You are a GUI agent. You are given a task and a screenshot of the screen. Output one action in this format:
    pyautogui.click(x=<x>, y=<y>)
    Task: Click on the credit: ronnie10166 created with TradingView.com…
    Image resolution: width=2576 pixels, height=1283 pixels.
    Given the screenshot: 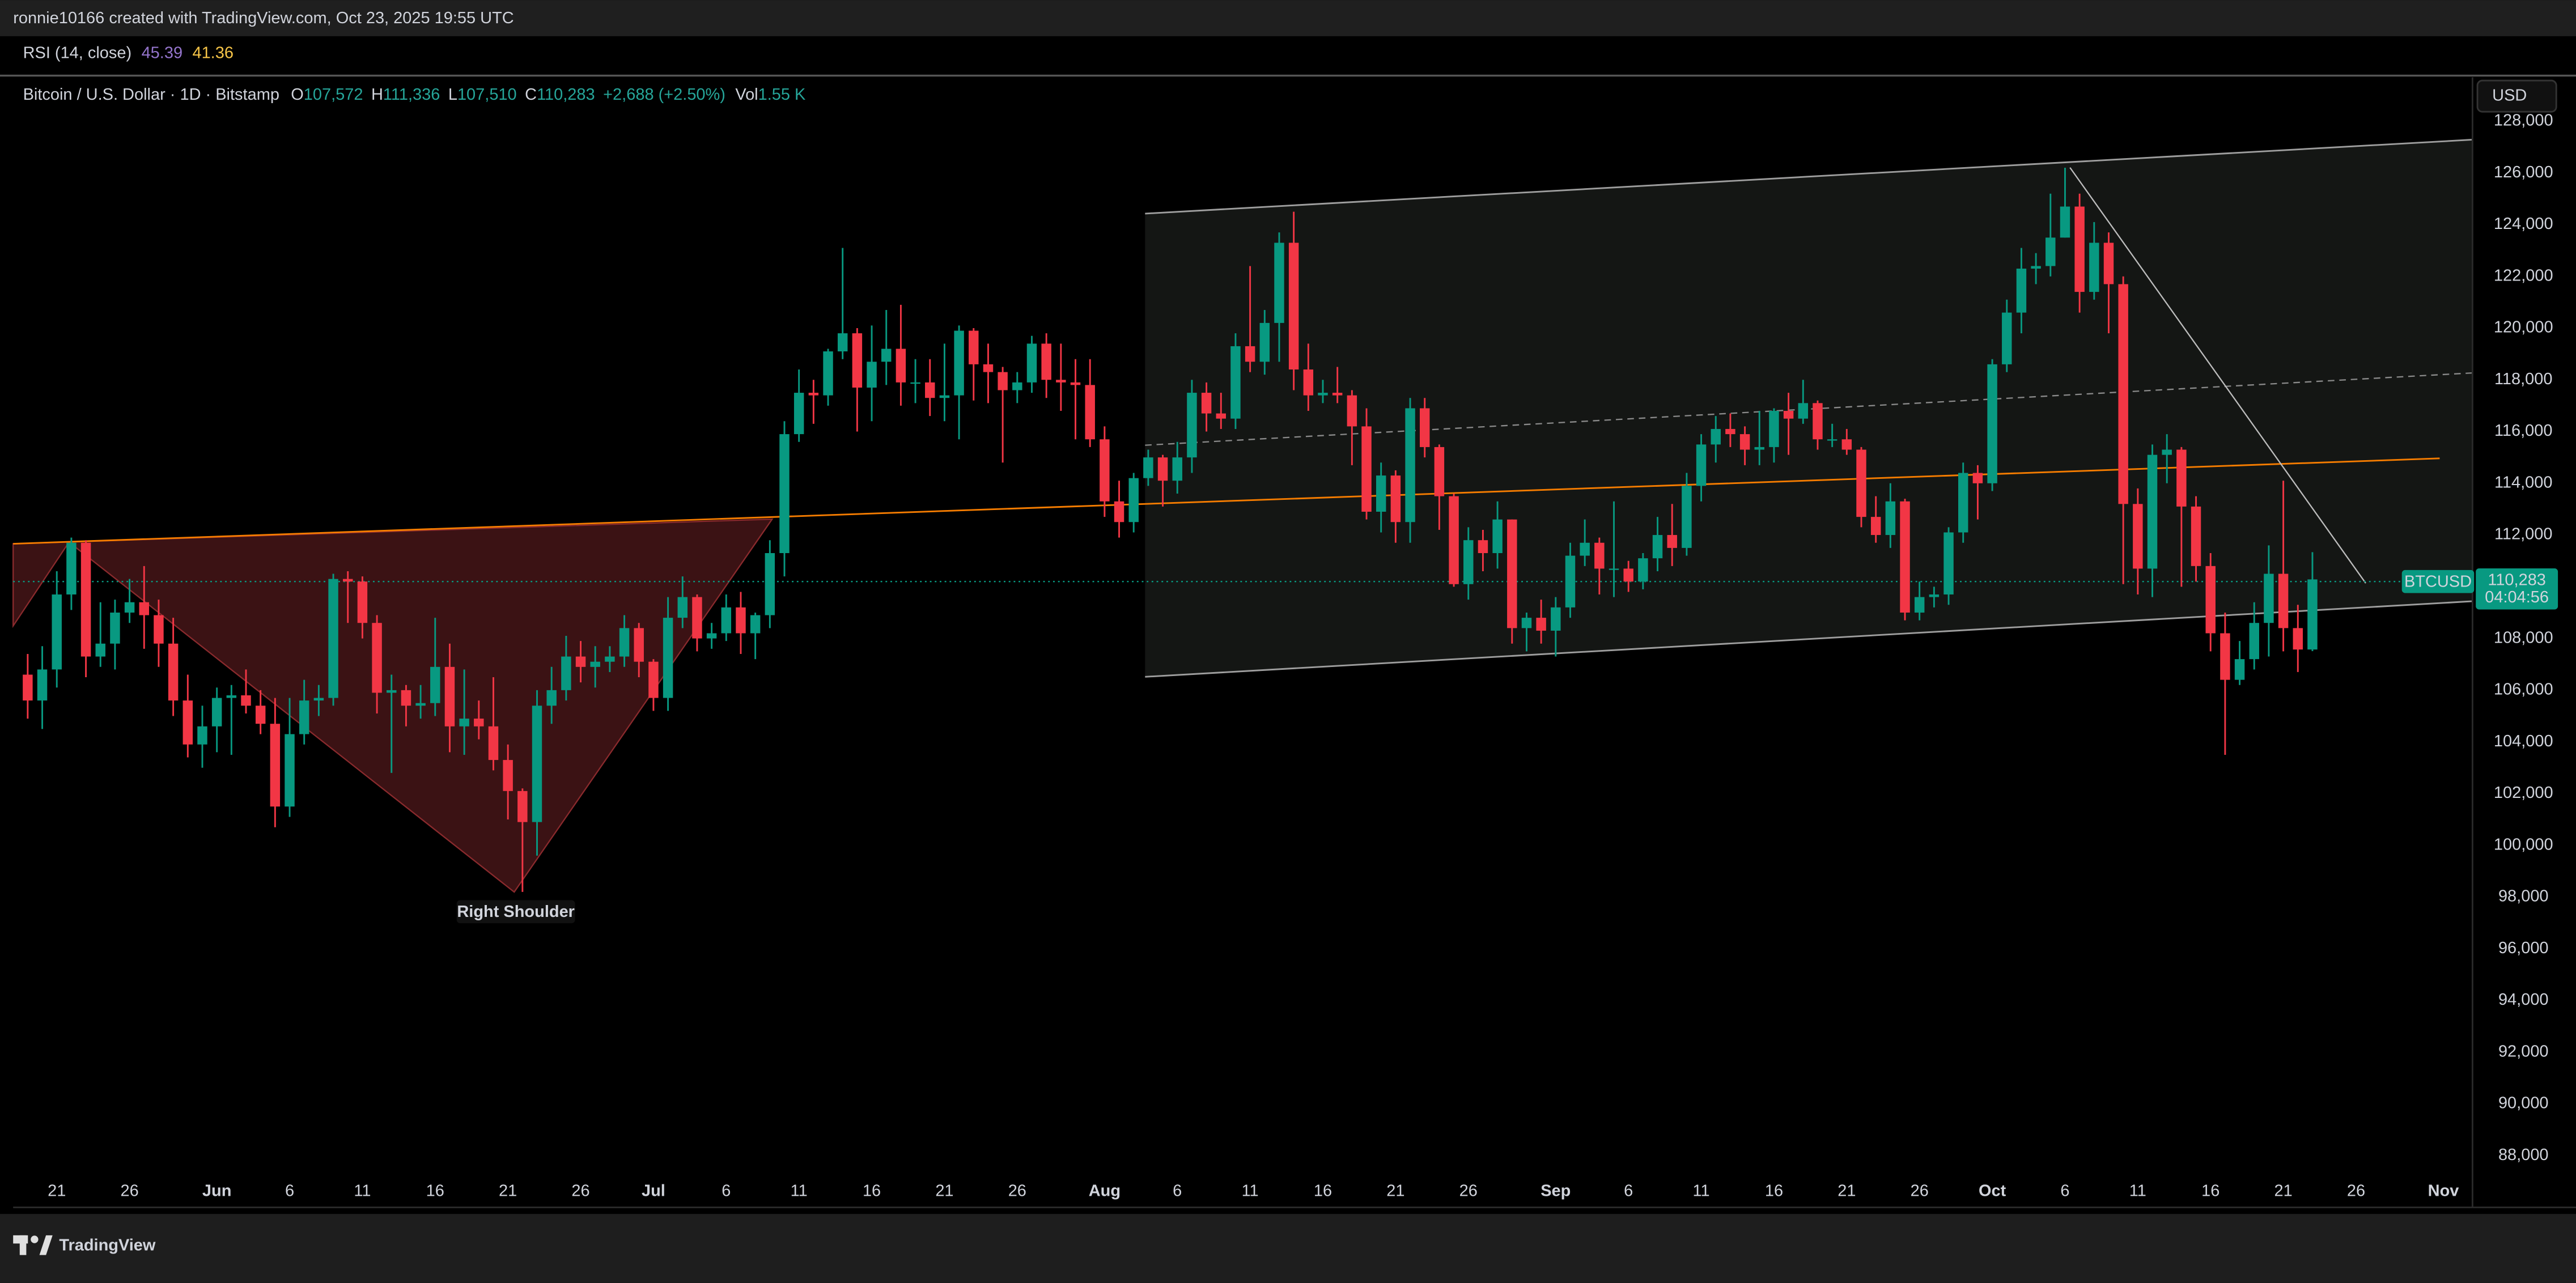 What is the action you would take?
    pyautogui.click(x=263, y=18)
    